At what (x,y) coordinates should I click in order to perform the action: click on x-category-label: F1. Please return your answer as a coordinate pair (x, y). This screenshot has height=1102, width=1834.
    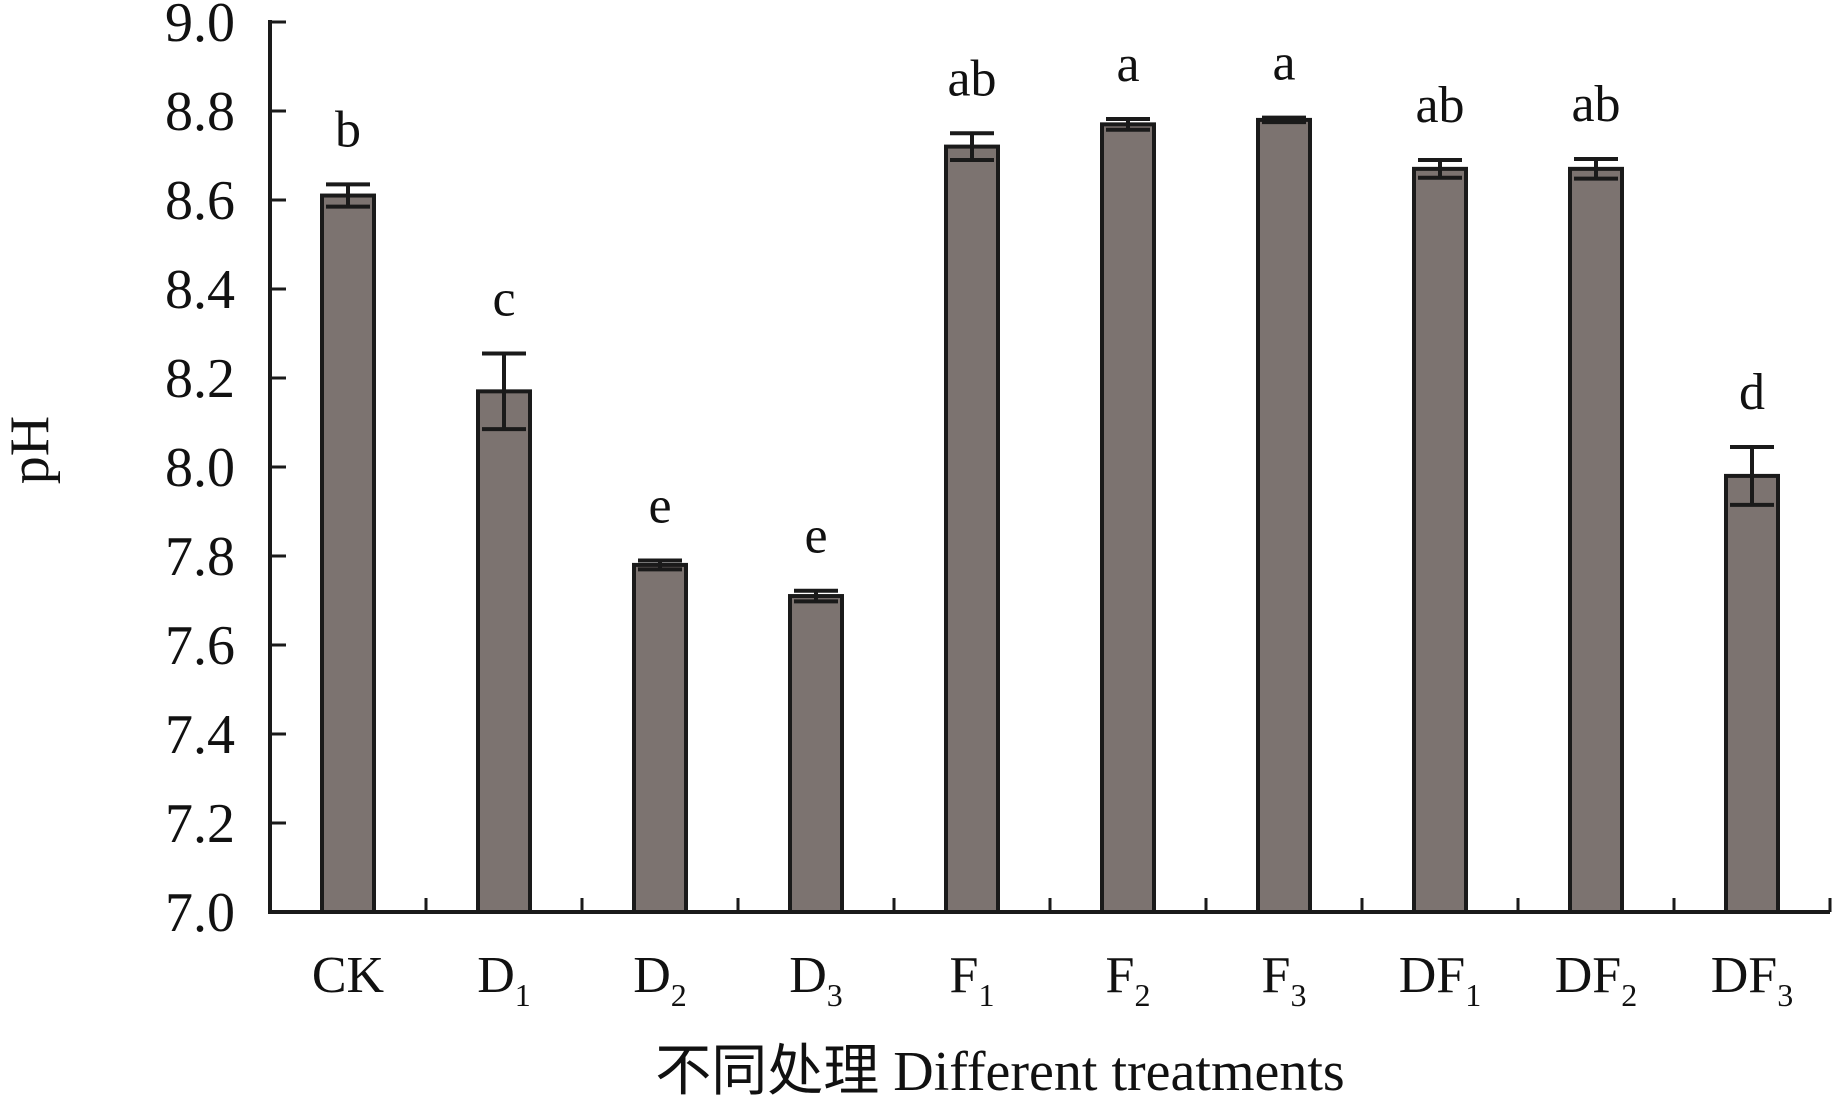
    Looking at the image, I should click on (972, 980).